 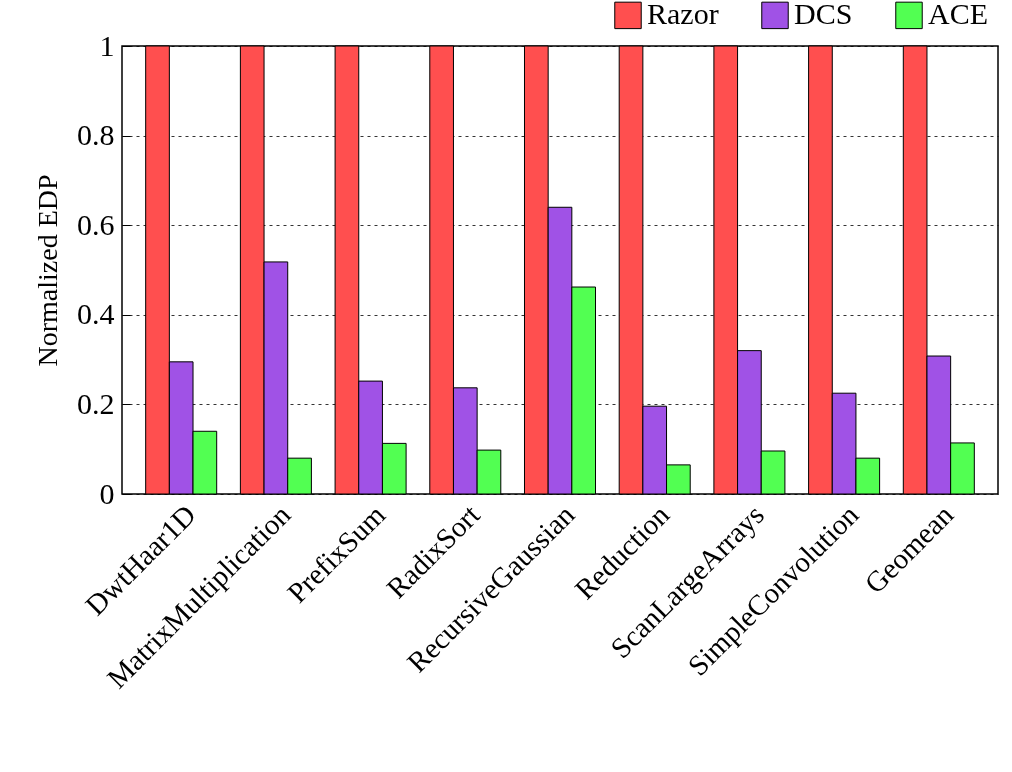 What do you see at coordinates (683, 15) in the screenshot?
I see `legend-label: Razor` at bounding box center [683, 15].